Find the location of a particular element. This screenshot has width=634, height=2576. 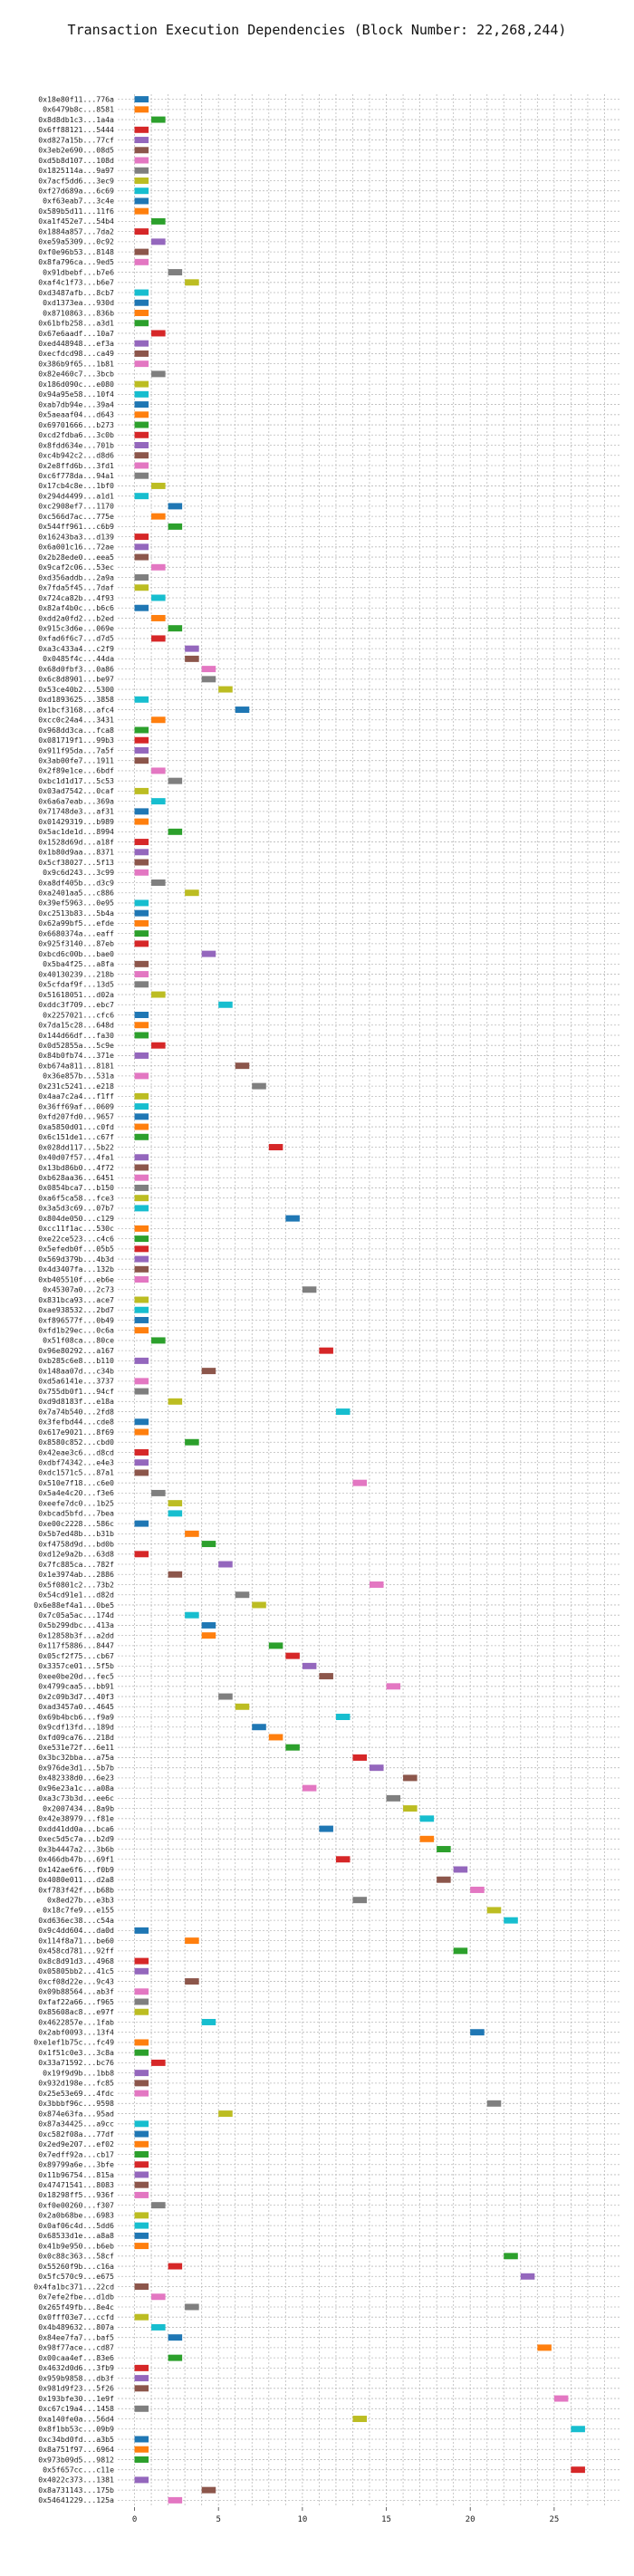

y-tick-label: 0x755db0f1...94cf is located at coordinates (76, 1391).